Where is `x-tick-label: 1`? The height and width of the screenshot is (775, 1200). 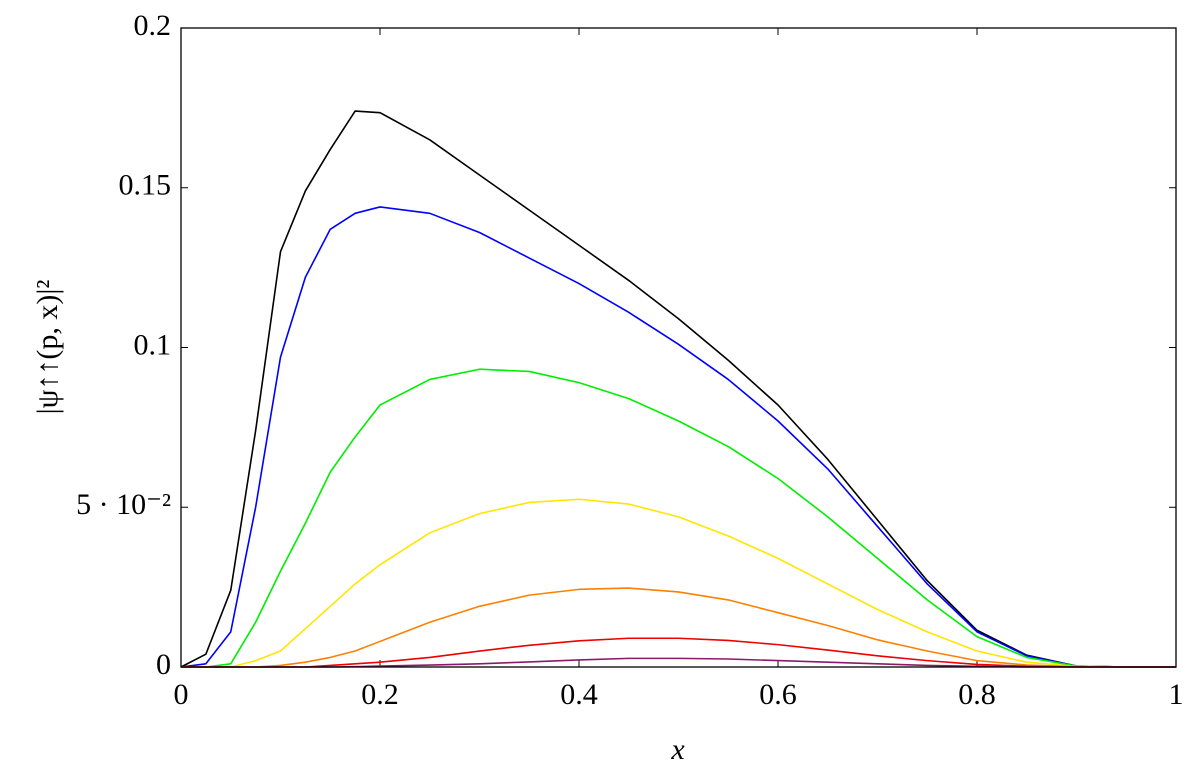
x-tick-label: 1 is located at coordinates (1176, 694).